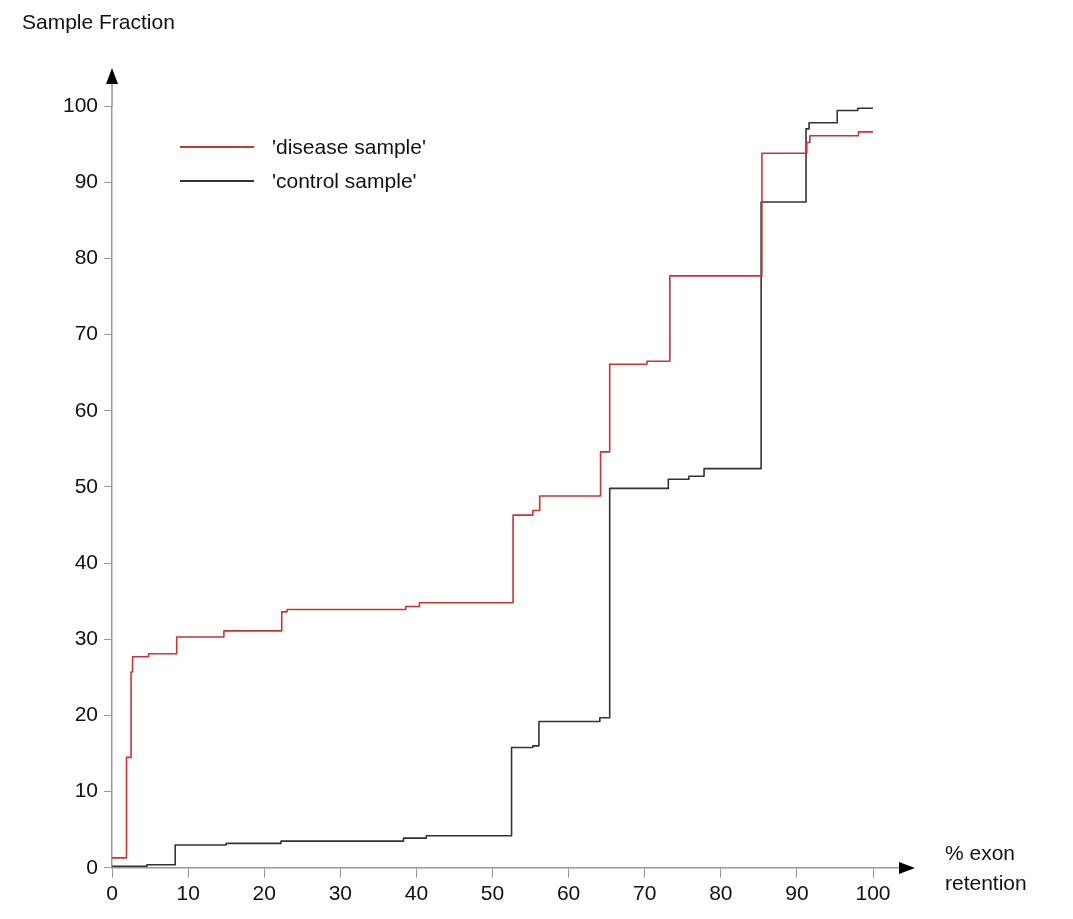  Describe the element at coordinates (86, 180) in the screenshot. I see `y-tick-label: 90` at that location.